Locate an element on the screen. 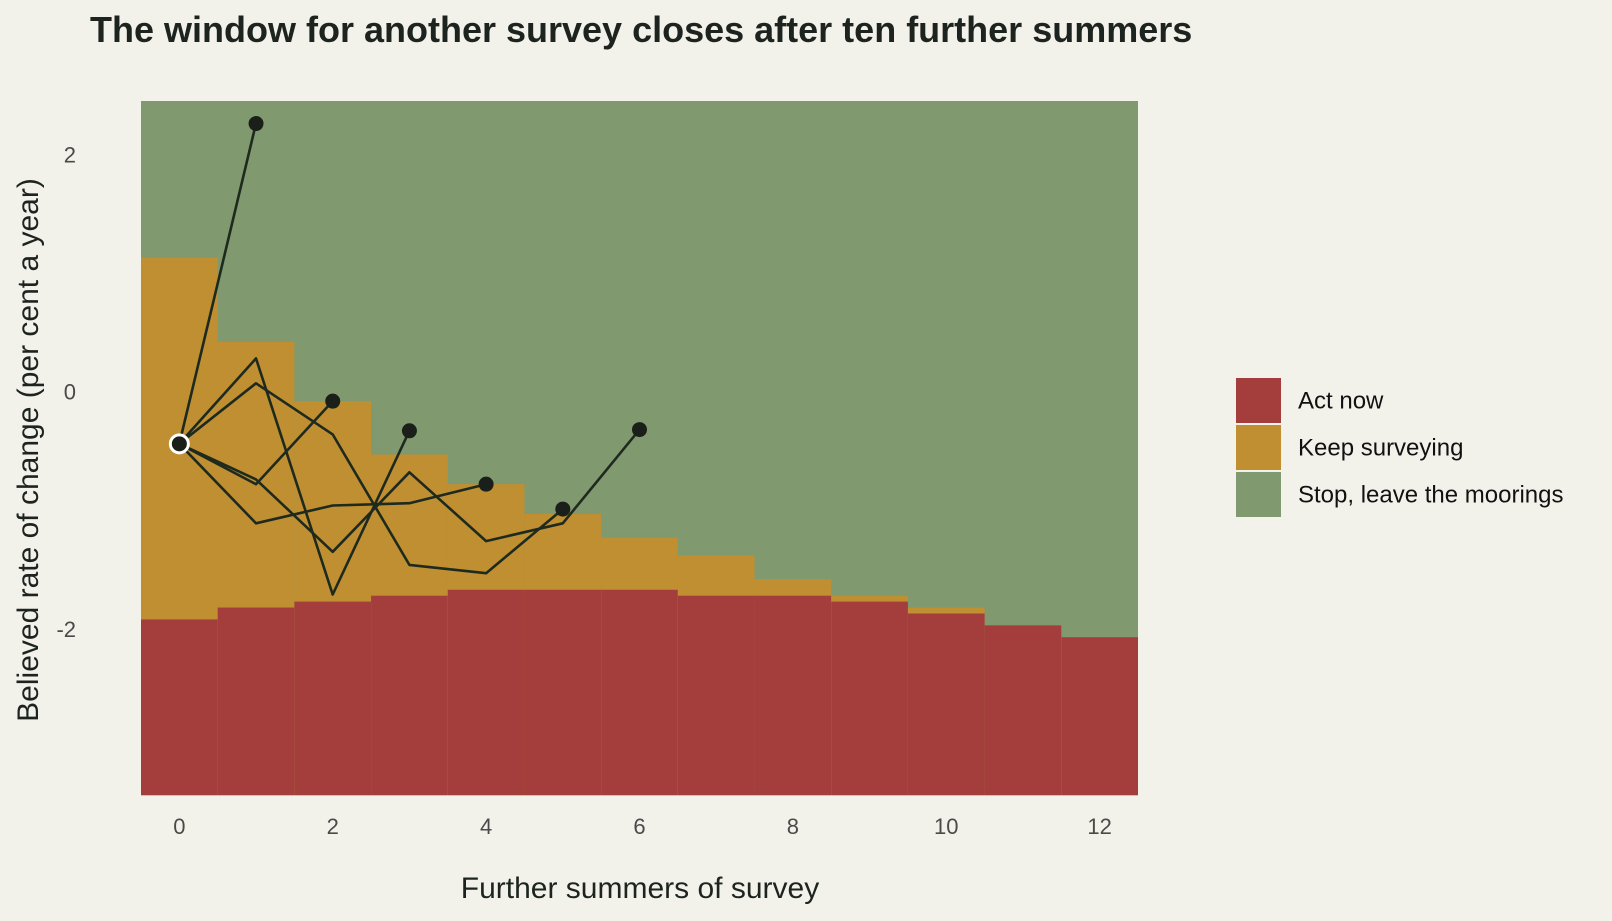 This screenshot has width=1612, height=921. legend-label: Keep surveying is located at coordinates (1380, 448).